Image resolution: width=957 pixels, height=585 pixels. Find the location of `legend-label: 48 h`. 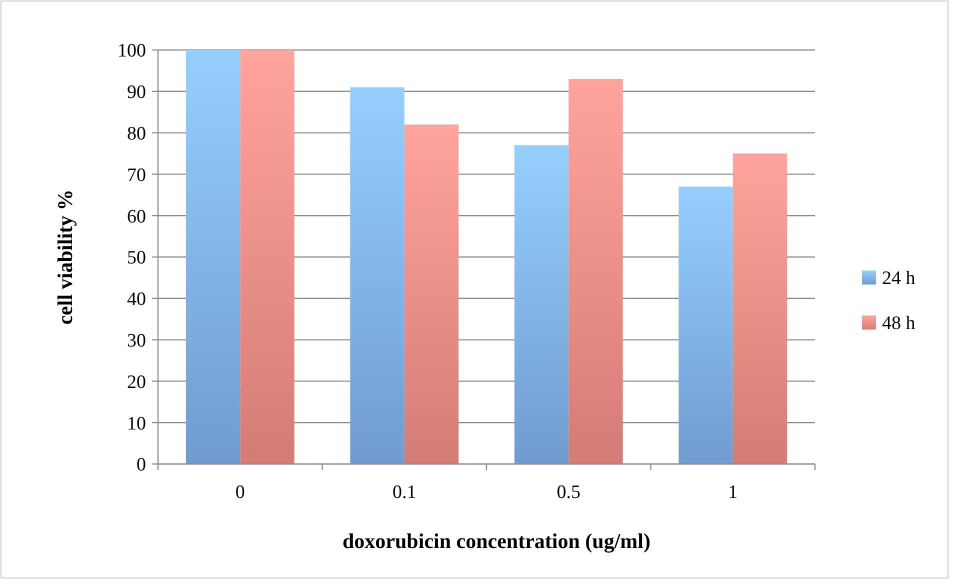

legend-label: 48 h is located at coordinates (899, 323).